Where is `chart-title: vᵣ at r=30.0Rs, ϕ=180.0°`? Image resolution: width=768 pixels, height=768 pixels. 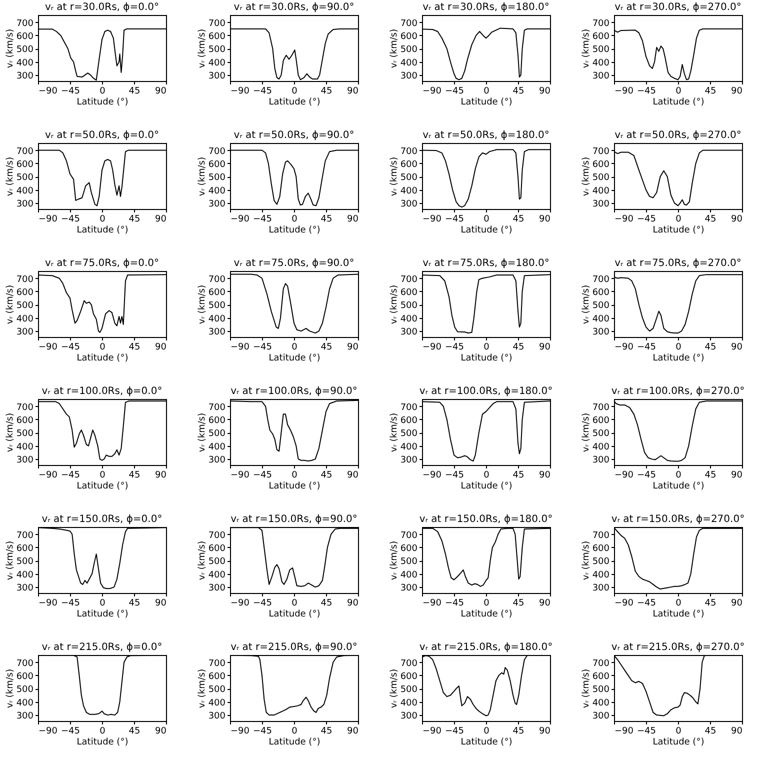 chart-title: vᵣ at r=30.0Rs, ϕ=180.0° is located at coordinates (486, 7).